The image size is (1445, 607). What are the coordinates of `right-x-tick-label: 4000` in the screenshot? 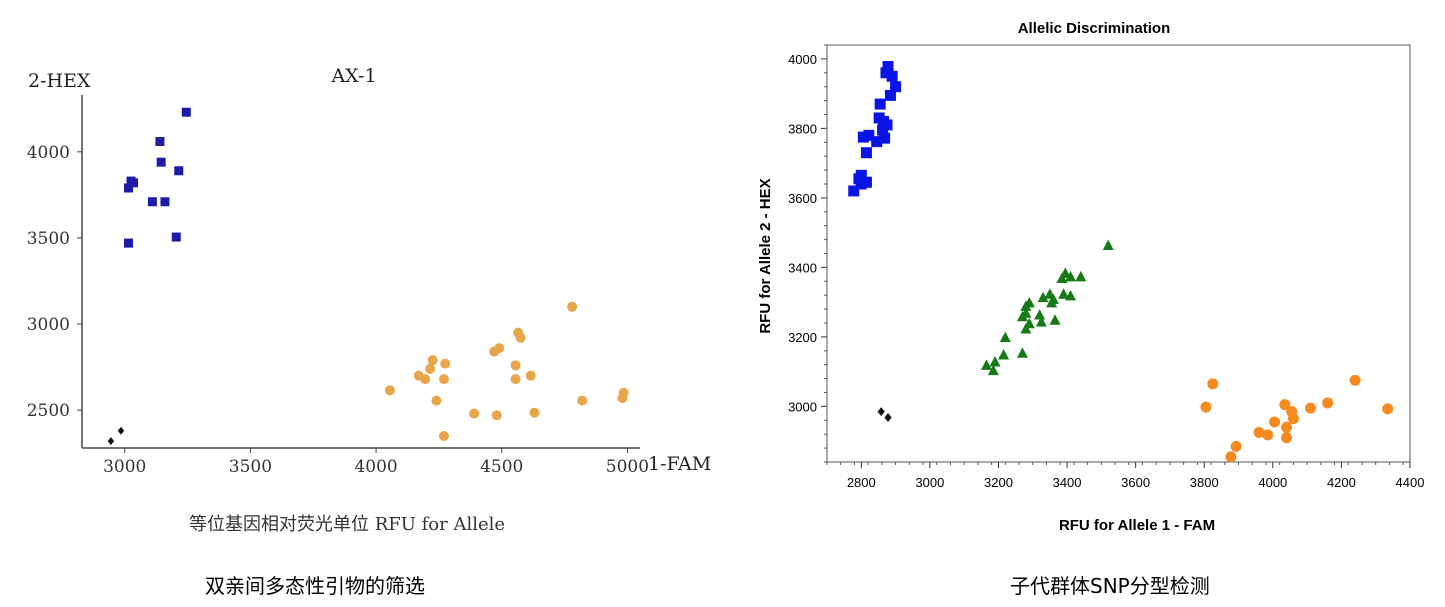 It's located at (1272, 482).